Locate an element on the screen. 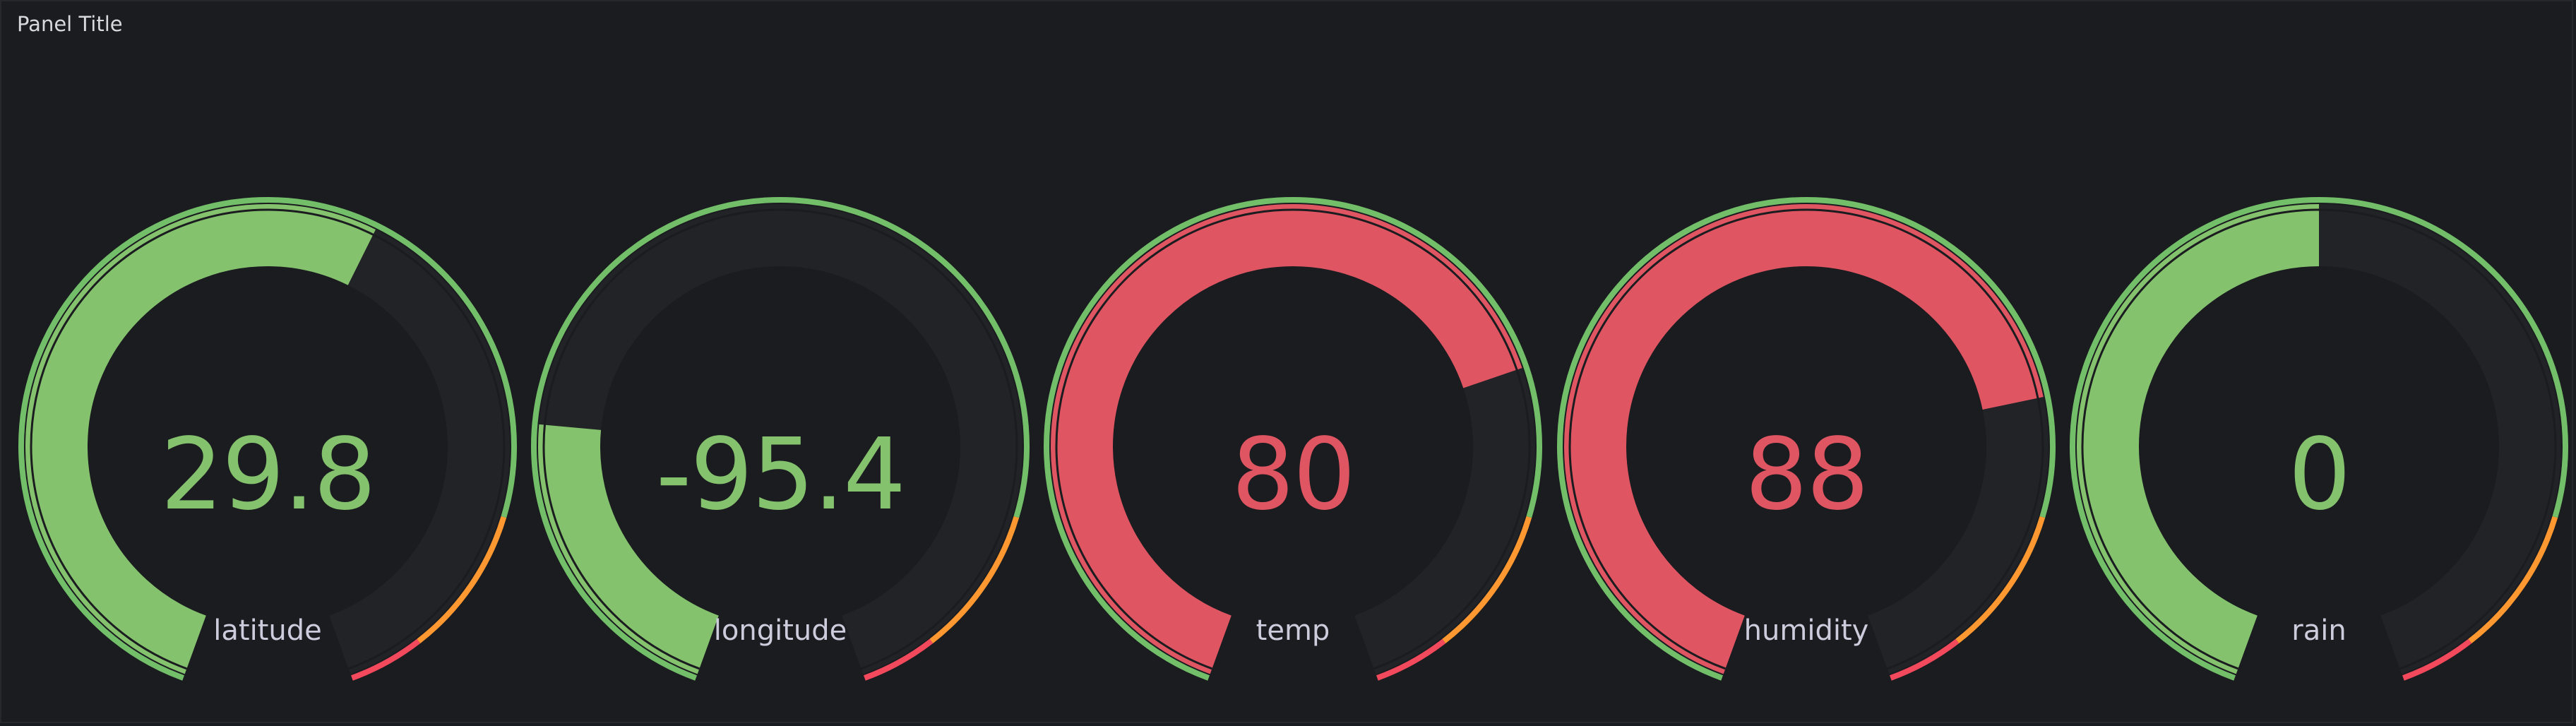 This screenshot has height=726, width=2576. gauge-label: humidity is located at coordinates (1806, 631).